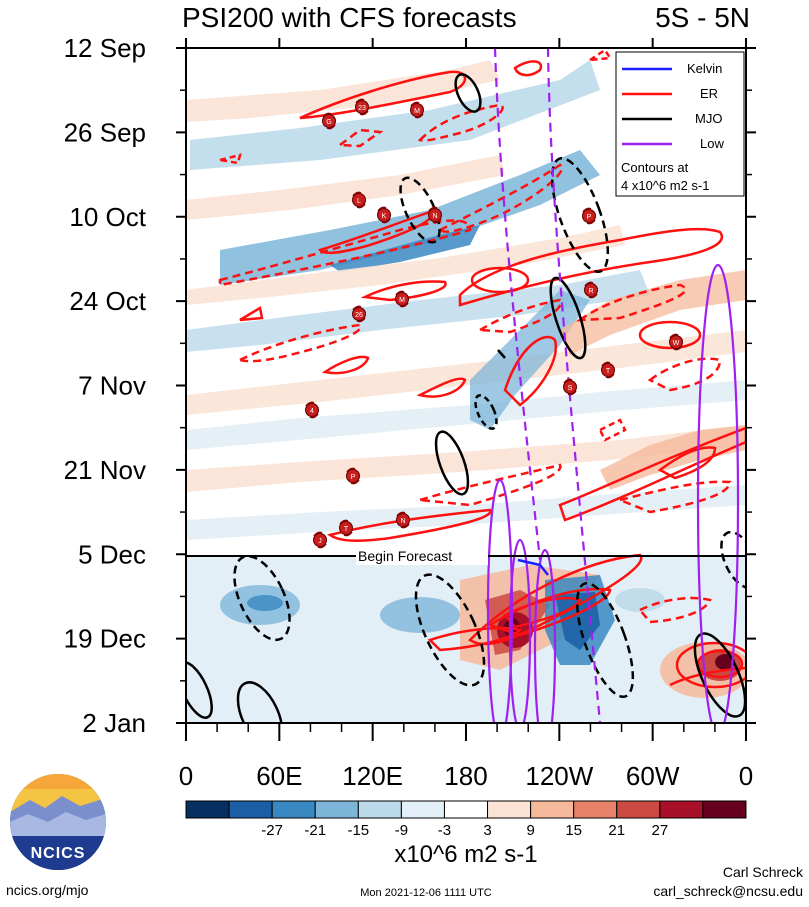  What do you see at coordinates (112, 386) in the screenshot?
I see `y-tick-label: 7 Nov` at bounding box center [112, 386].